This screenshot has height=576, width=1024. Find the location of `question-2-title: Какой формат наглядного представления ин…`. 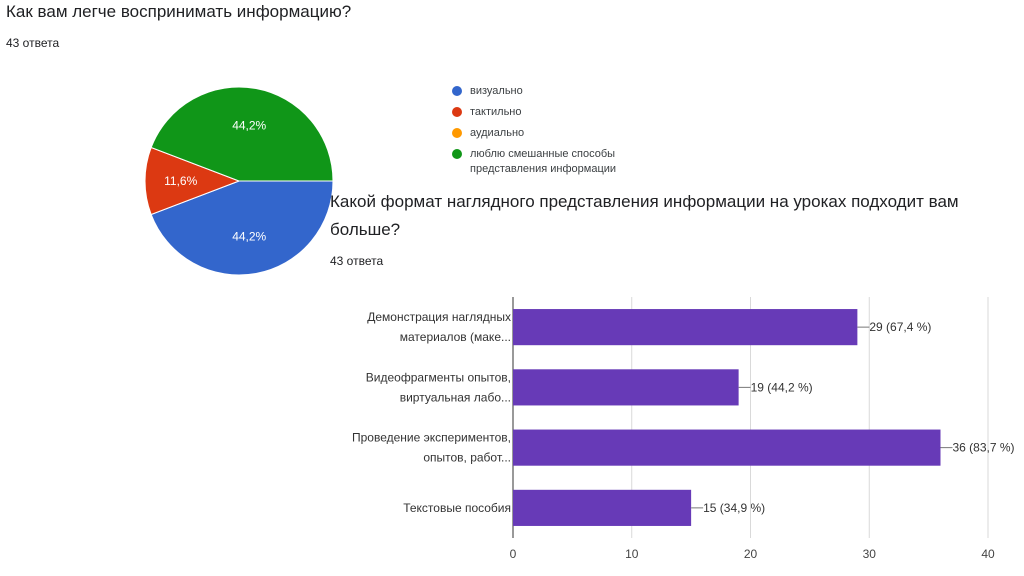

question-2-title: Какой формат наглядного представления ин… is located at coordinates (644, 215).